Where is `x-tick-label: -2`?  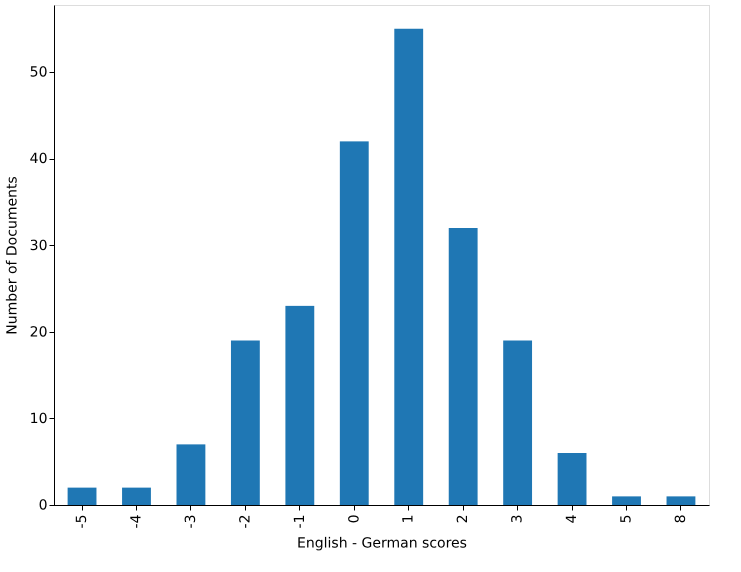
x-tick-label: -2 is located at coordinates (245, 521).